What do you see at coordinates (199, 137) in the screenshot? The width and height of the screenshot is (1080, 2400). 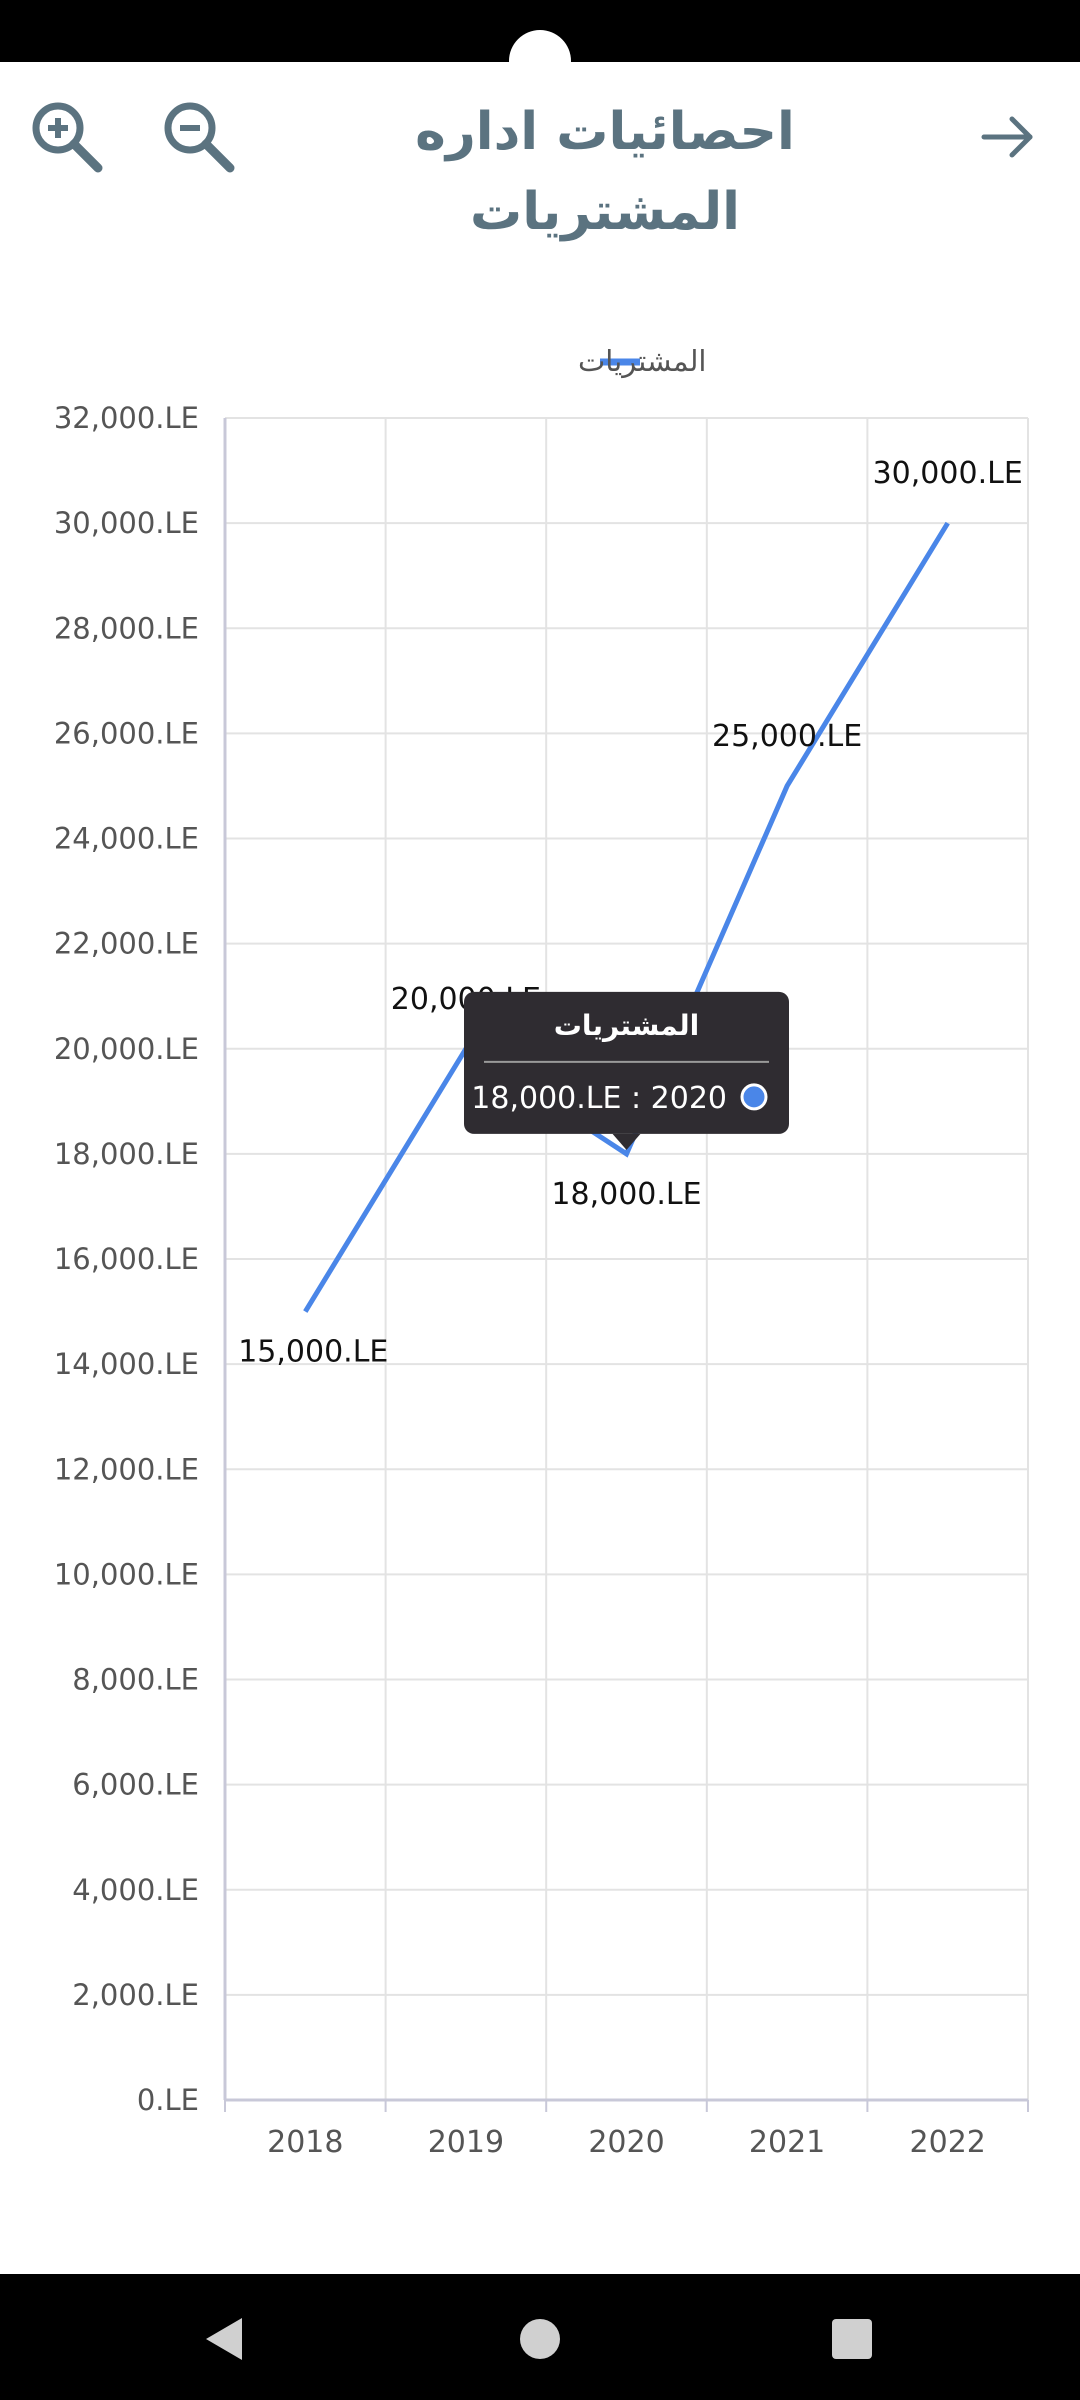 I see `zoom-out-icon` at bounding box center [199, 137].